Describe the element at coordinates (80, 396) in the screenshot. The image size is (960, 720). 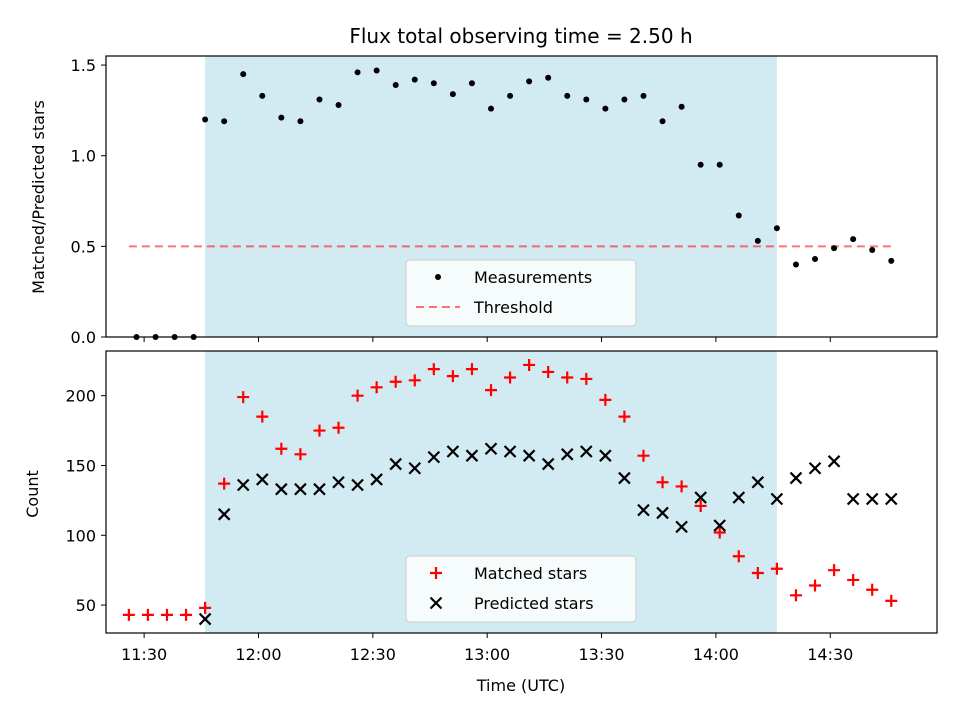
I see `y-tick-label: 200` at that location.